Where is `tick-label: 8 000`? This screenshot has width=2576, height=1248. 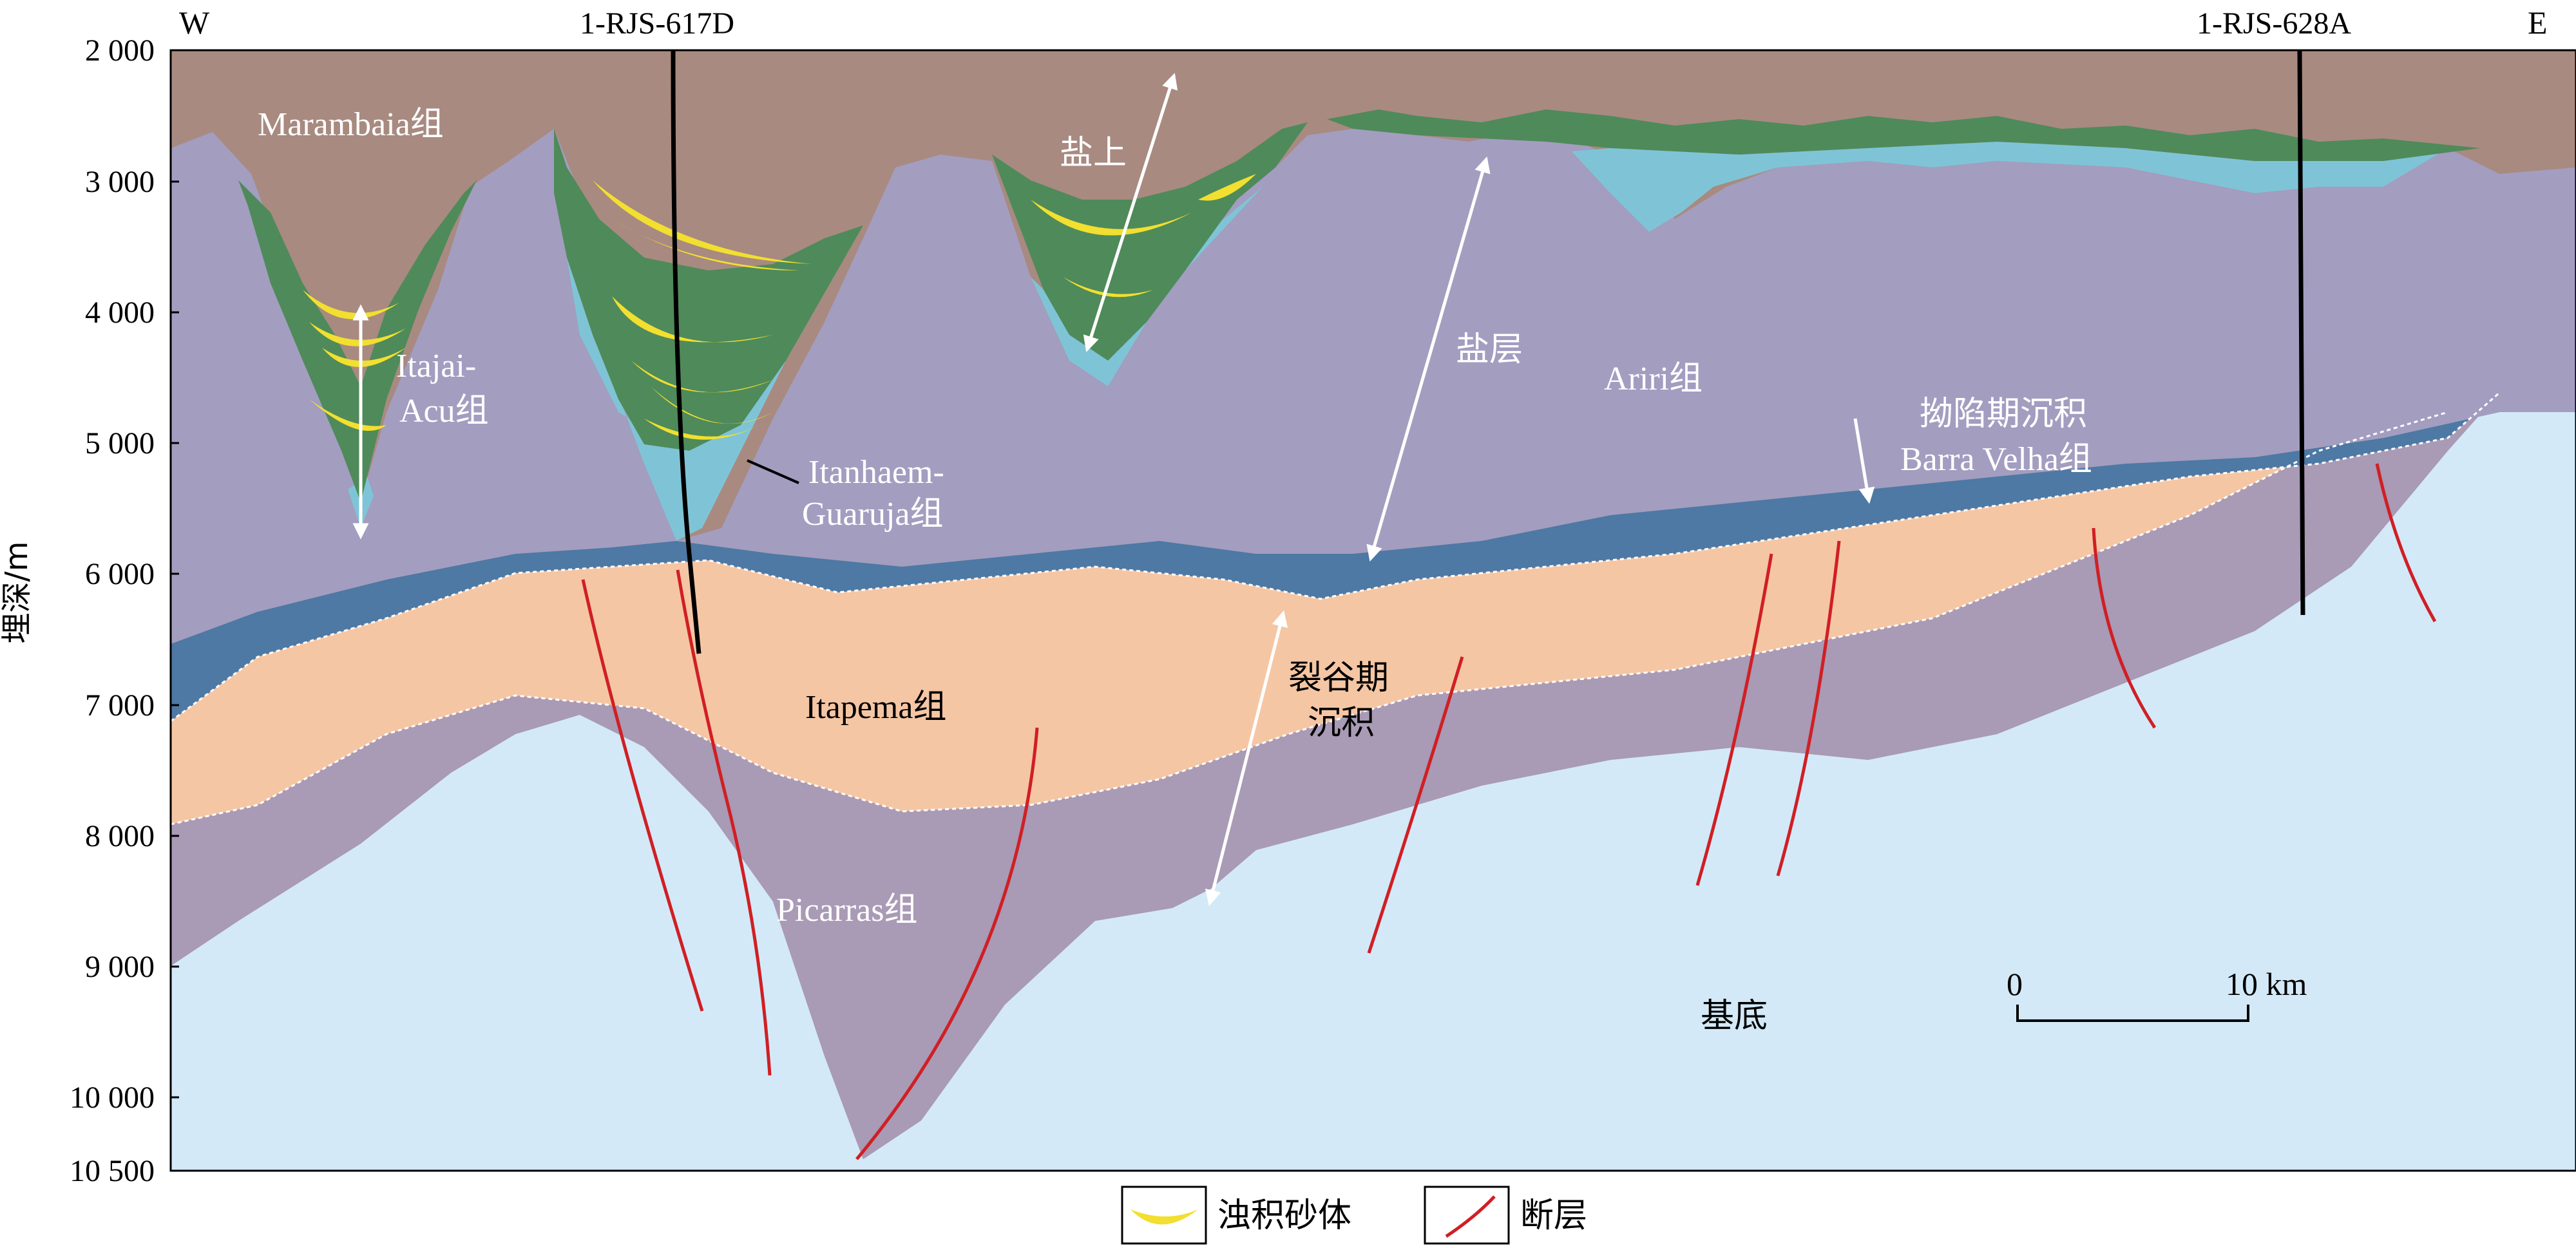 tick-label: 8 000 is located at coordinates (120, 836).